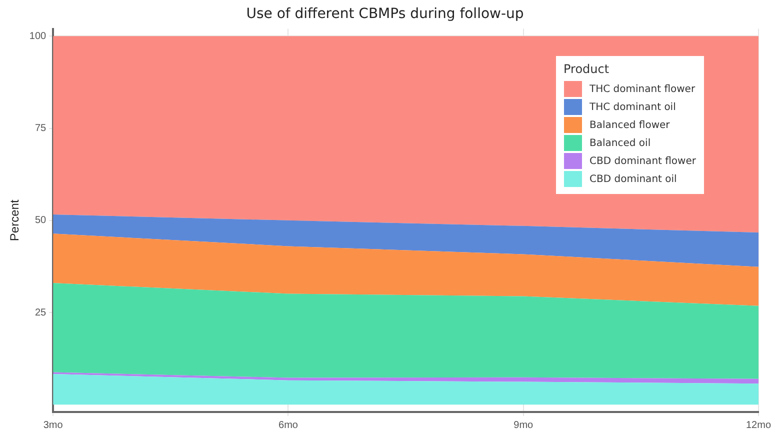  What do you see at coordinates (633, 179) in the screenshot?
I see `legend-label: CBD dominant oil` at bounding box center [633, 179].